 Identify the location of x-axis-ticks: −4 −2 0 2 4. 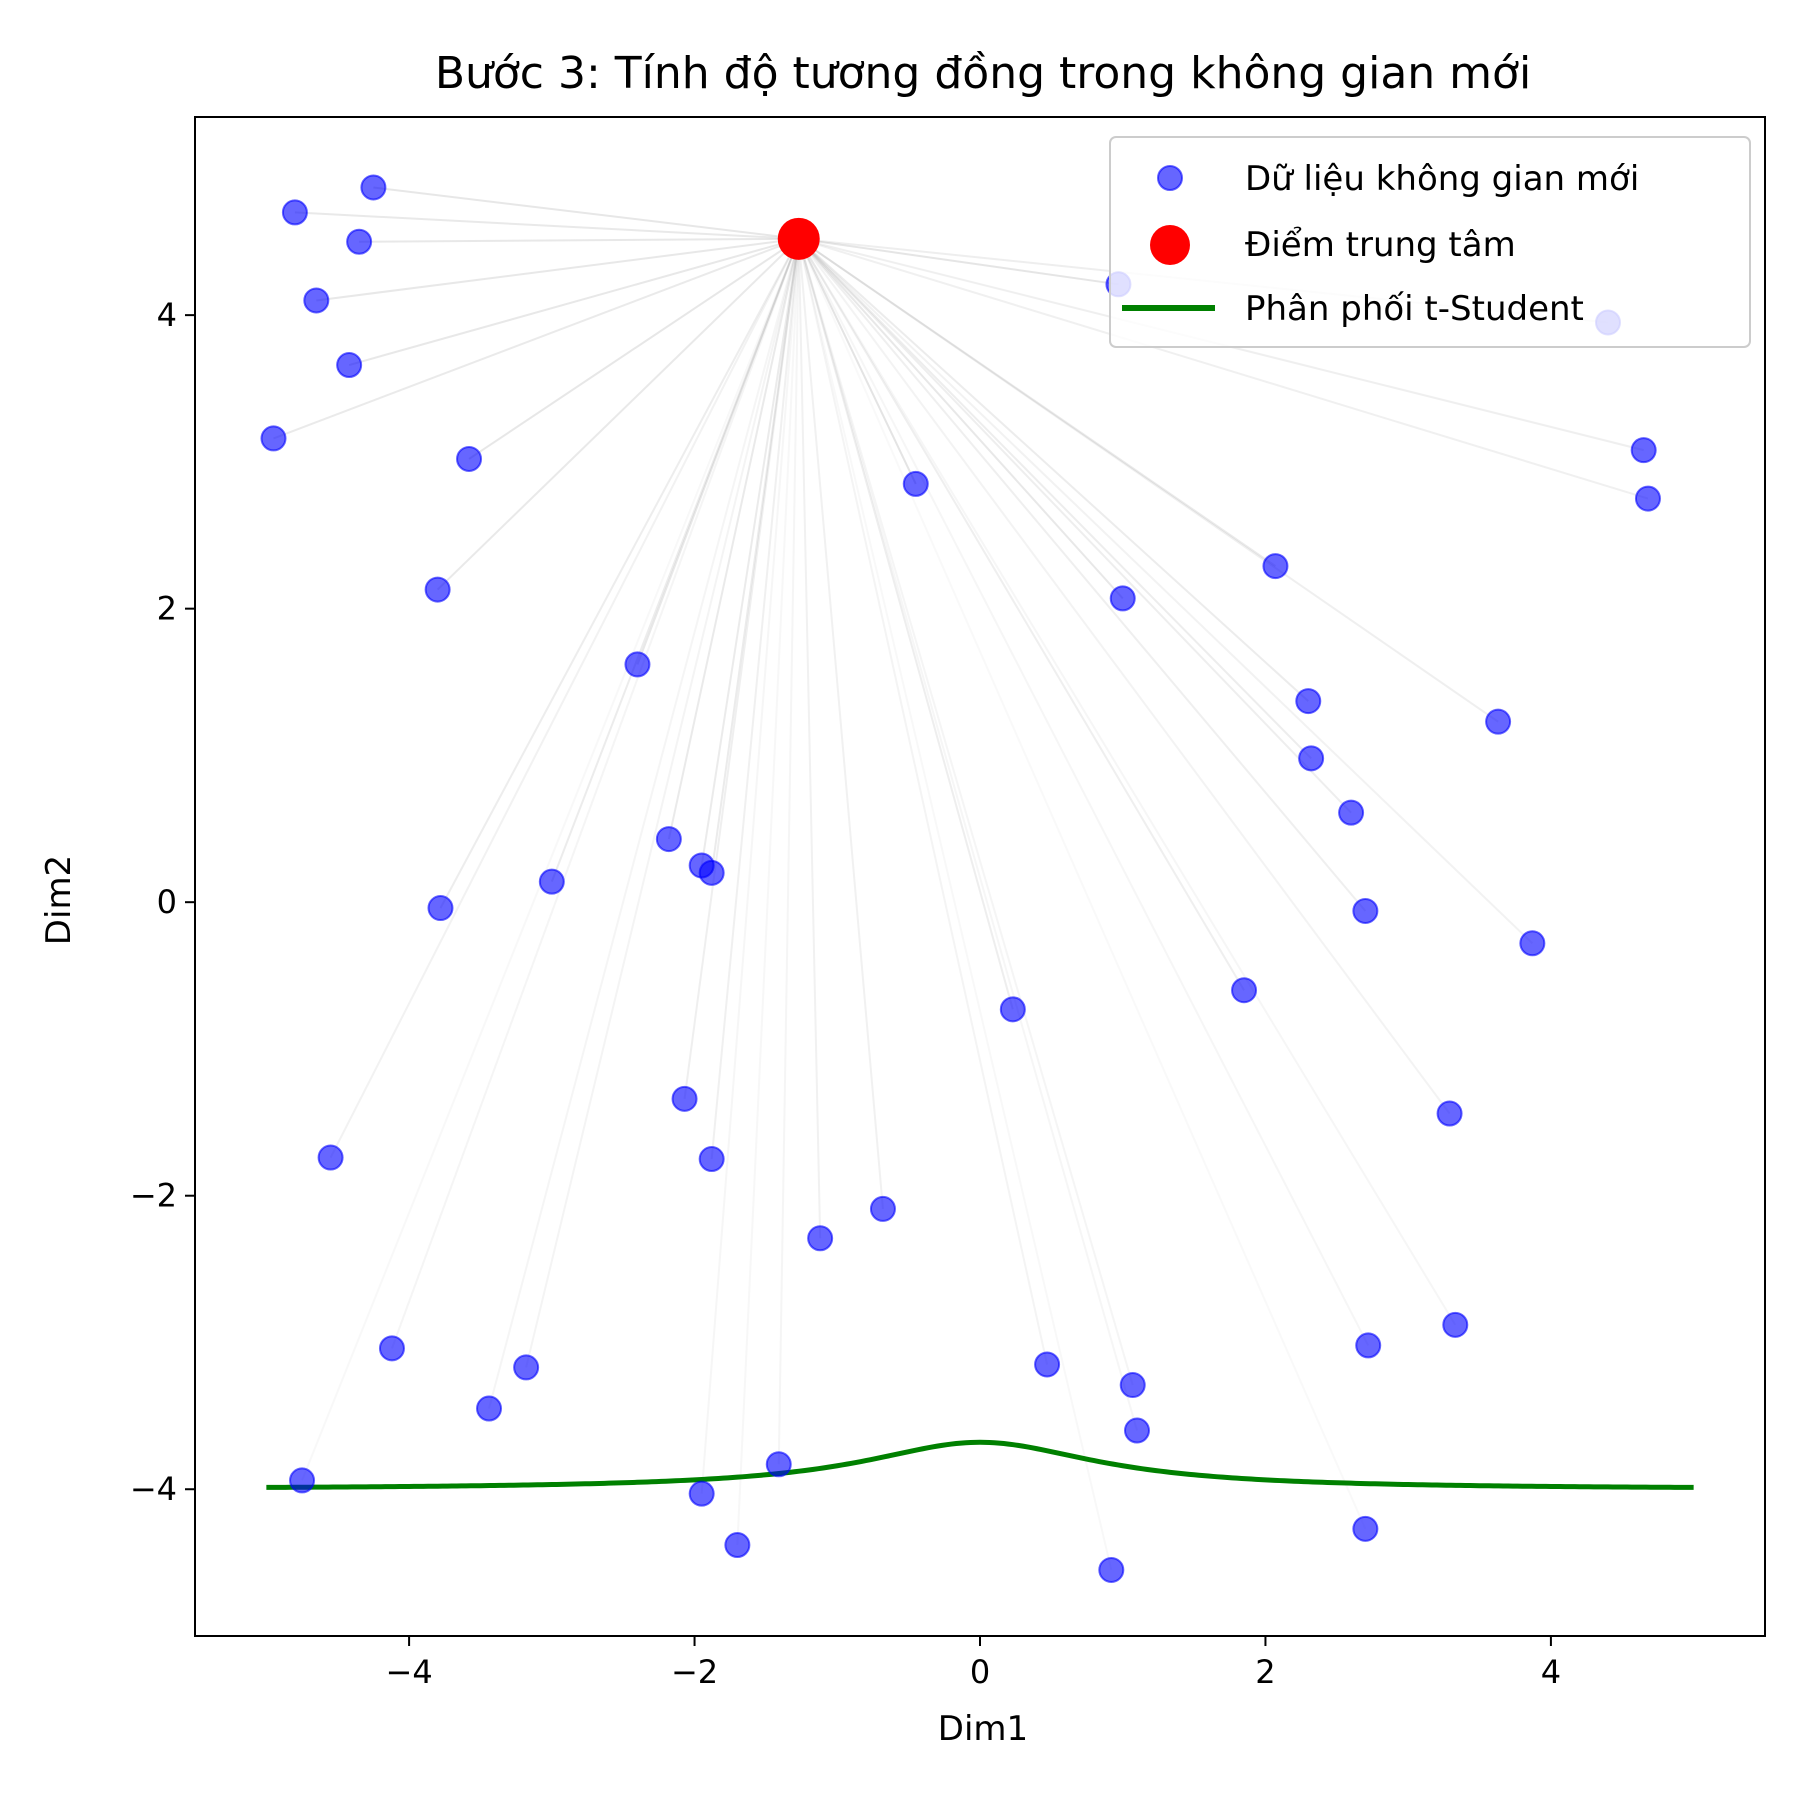
(973, 1663).